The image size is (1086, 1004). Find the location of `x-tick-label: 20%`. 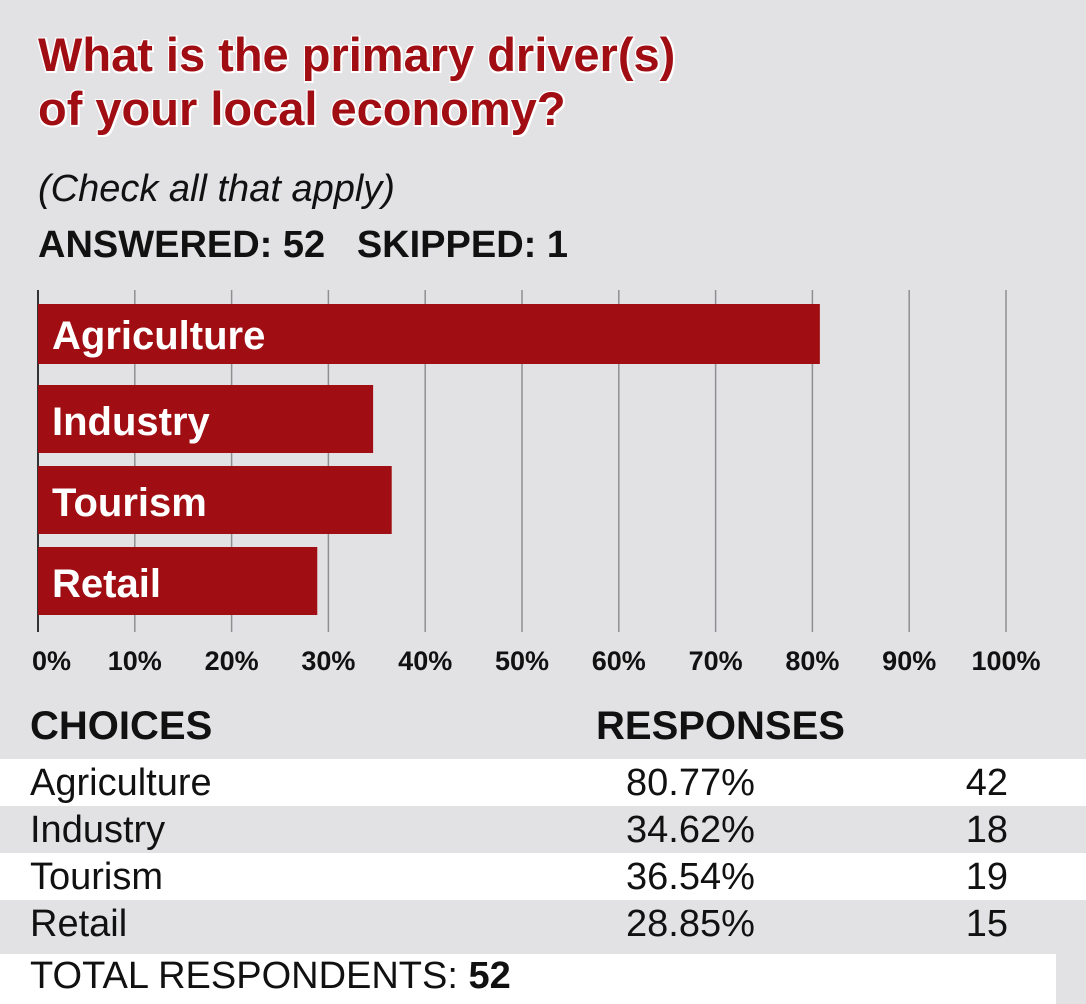

x-tick-label: 20% is located at coordinates (232, 661).